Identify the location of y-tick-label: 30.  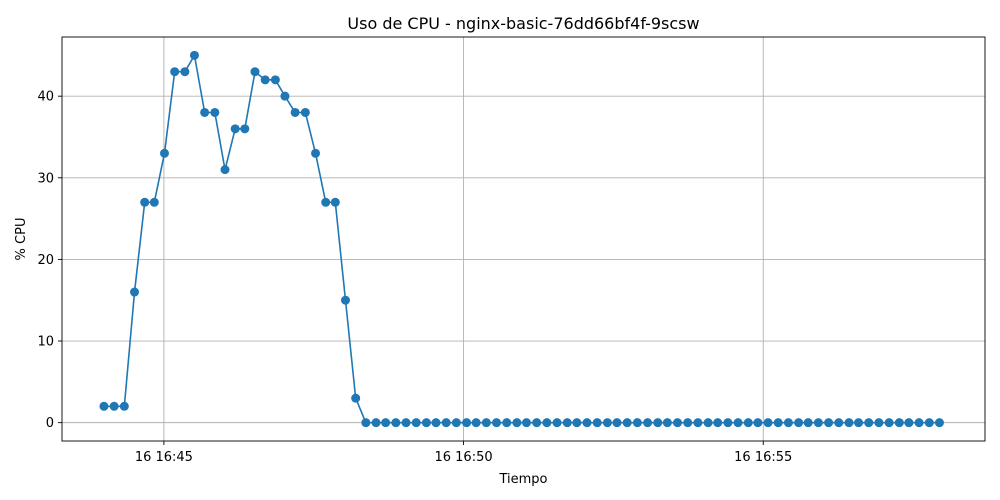
(45, 178).